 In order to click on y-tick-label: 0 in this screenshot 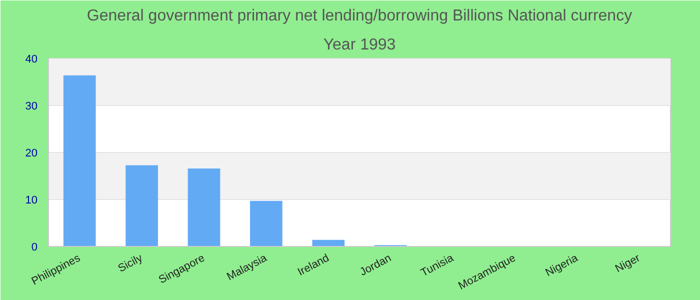, I will do `click(34, 248)`.